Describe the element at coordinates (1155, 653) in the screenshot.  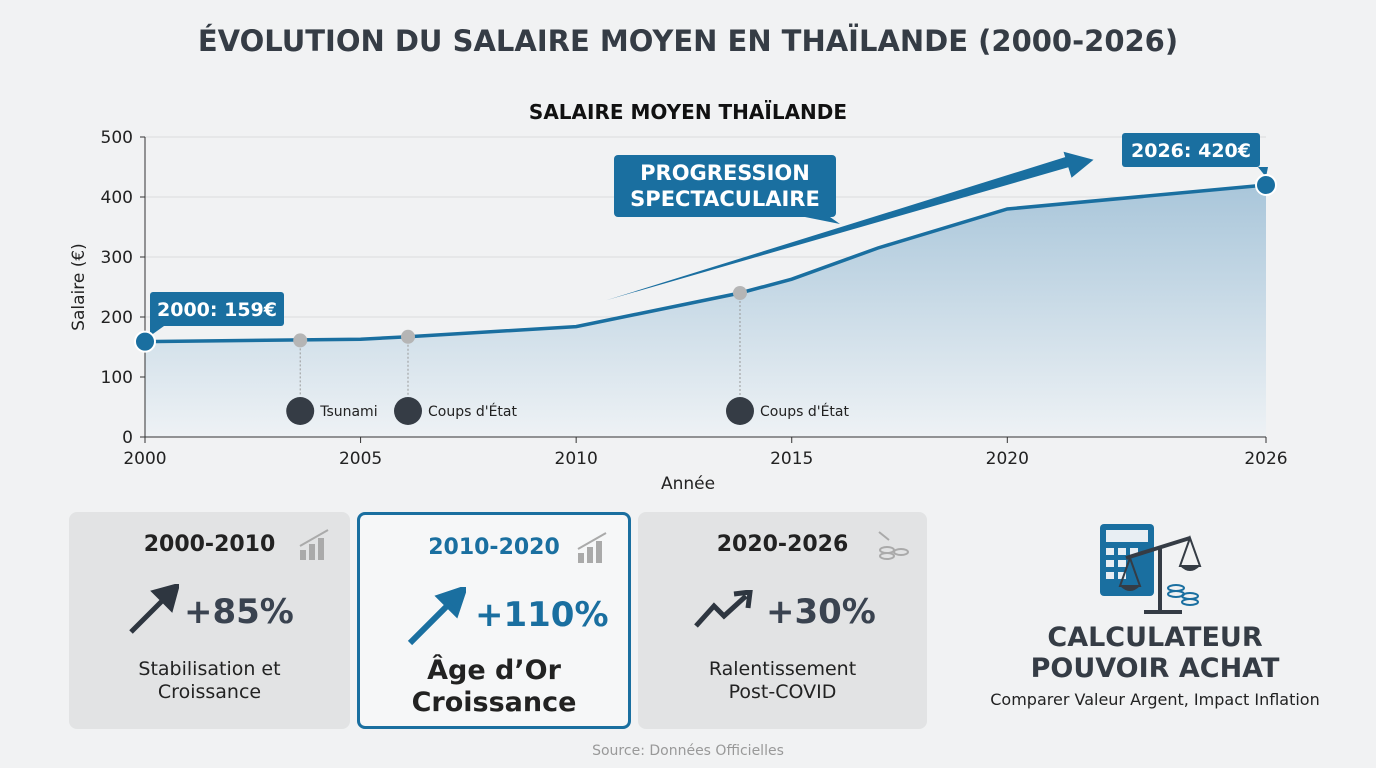
I see `calculator-title: CALCULATEUR POUVOIR ACHAT` at that location.